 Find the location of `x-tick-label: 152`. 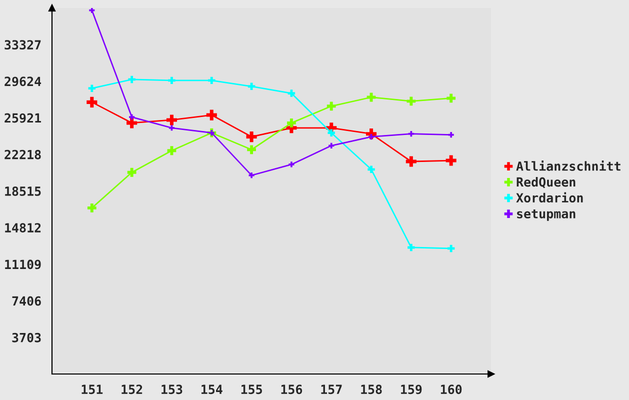

x-tick-label: 152 is located at coordinates (132, 389).